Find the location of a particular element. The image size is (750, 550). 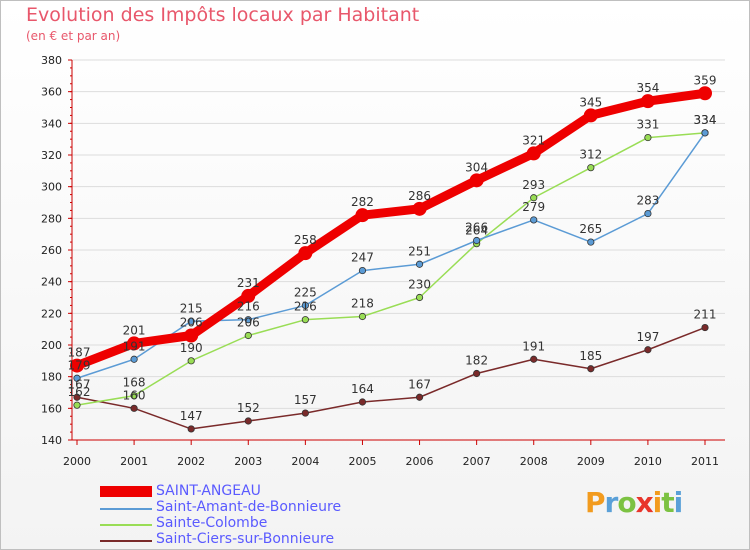

data-label: 251 is located at coordinates (419, 251).